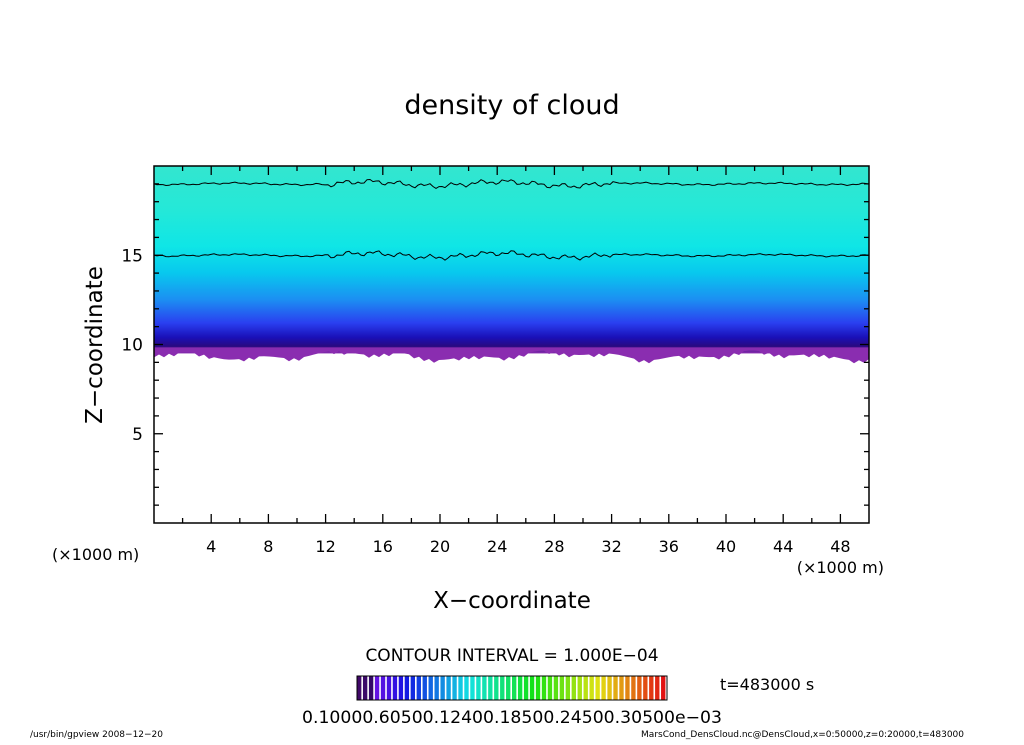  Describe the element at coordinates (767, 684) in the screenshot. I see `time-label: t=483000 s` at that location.